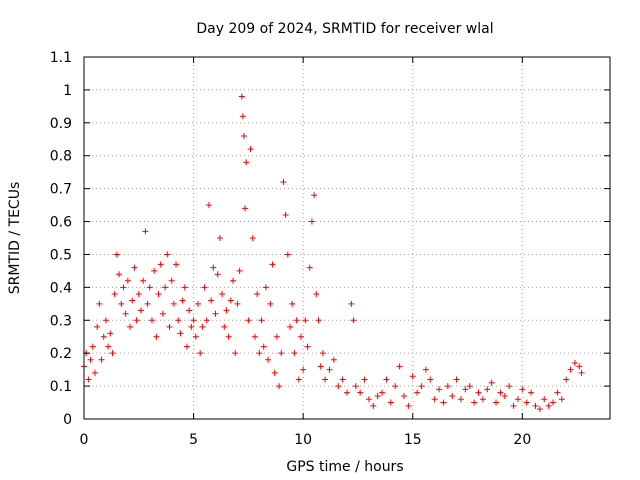  What do you see at coordinates (67, 91) in the screenshot?
I see `y-tick-label: 1` at bounding box center [67, 91].